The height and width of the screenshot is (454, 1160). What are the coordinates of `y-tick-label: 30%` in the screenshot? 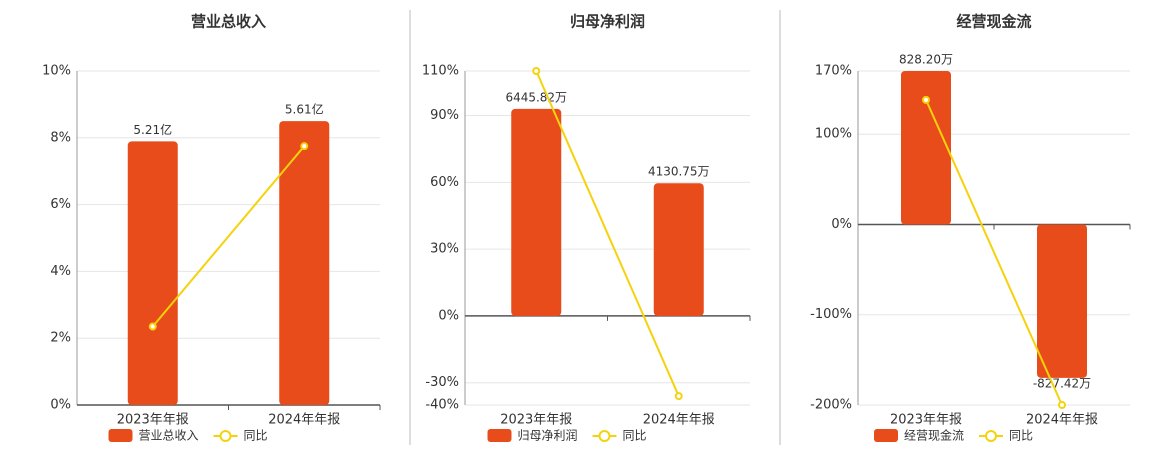 It's located at (444, 249).